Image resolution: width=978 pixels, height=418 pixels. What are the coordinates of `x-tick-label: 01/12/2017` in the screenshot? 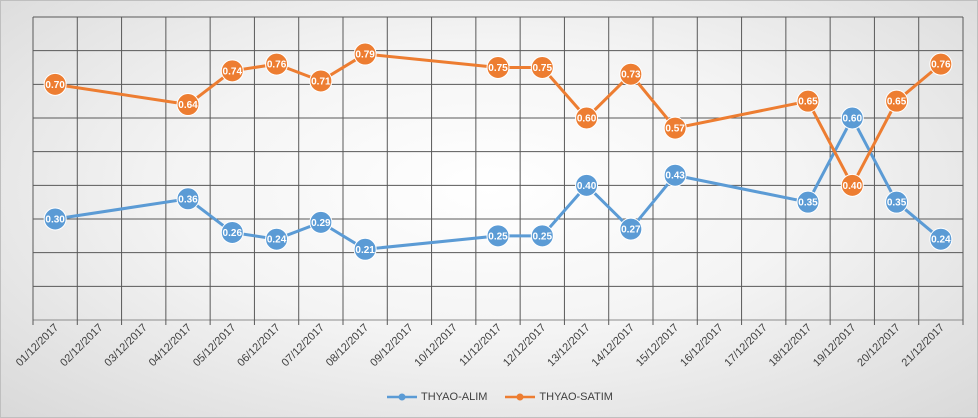 It's located at (37, 345).